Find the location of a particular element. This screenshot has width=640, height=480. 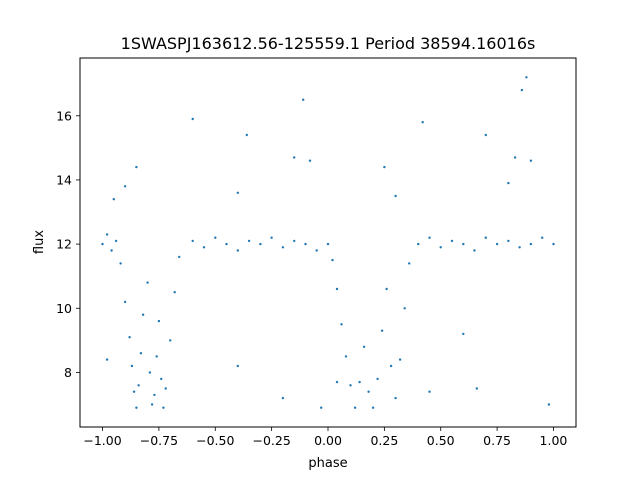

x-tick-label: 0.25 is located at coordinates (384, 440).